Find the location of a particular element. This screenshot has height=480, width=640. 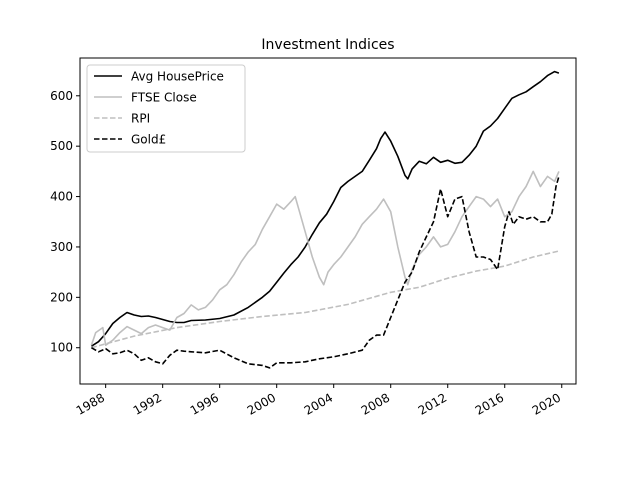

legend: Avg HousePrice FTSE Close RPI Gold£ is located at coordinates (166, 108).